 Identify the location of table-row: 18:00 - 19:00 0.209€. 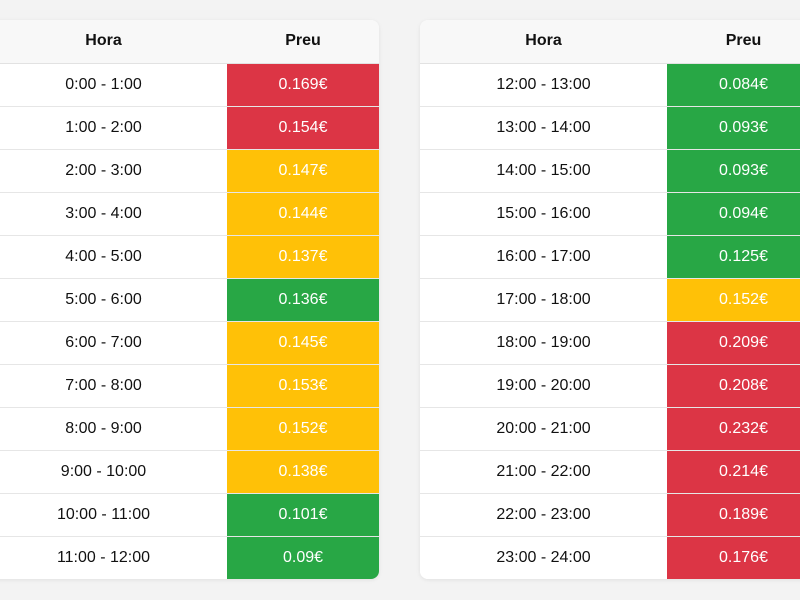
(610, 343).